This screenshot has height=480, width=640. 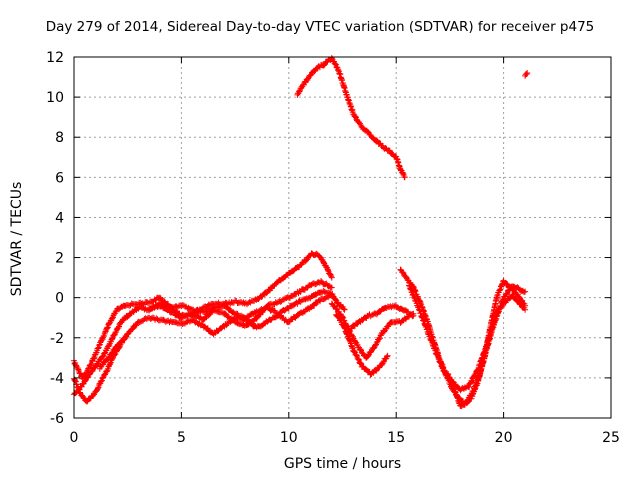 What do you see at coordinates (504, 438) in the screenshot?
I see `x-tick-label: 20` at bounding box center [504, 438].